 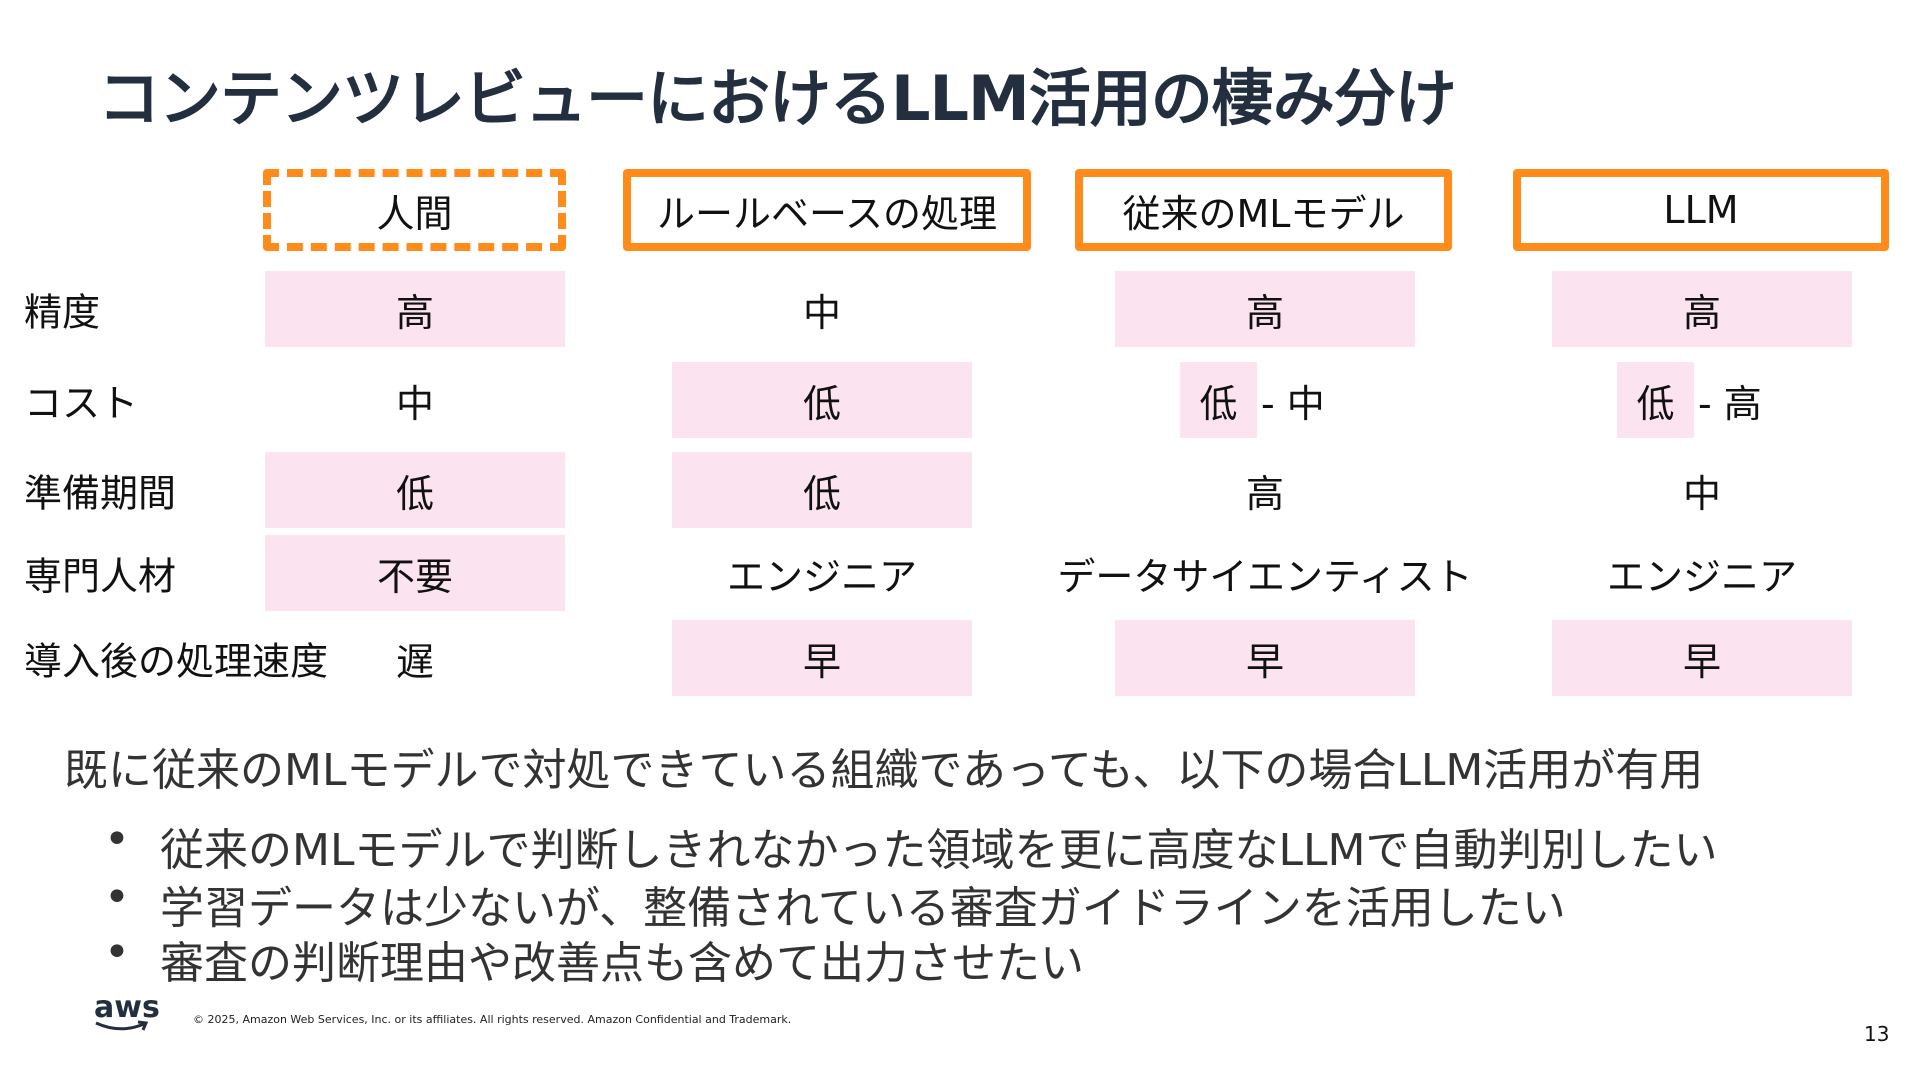 What do you see at coordinates (127, 1010) in the screenshot?
I see `logo: aws` at bounding box center [127, 1010].